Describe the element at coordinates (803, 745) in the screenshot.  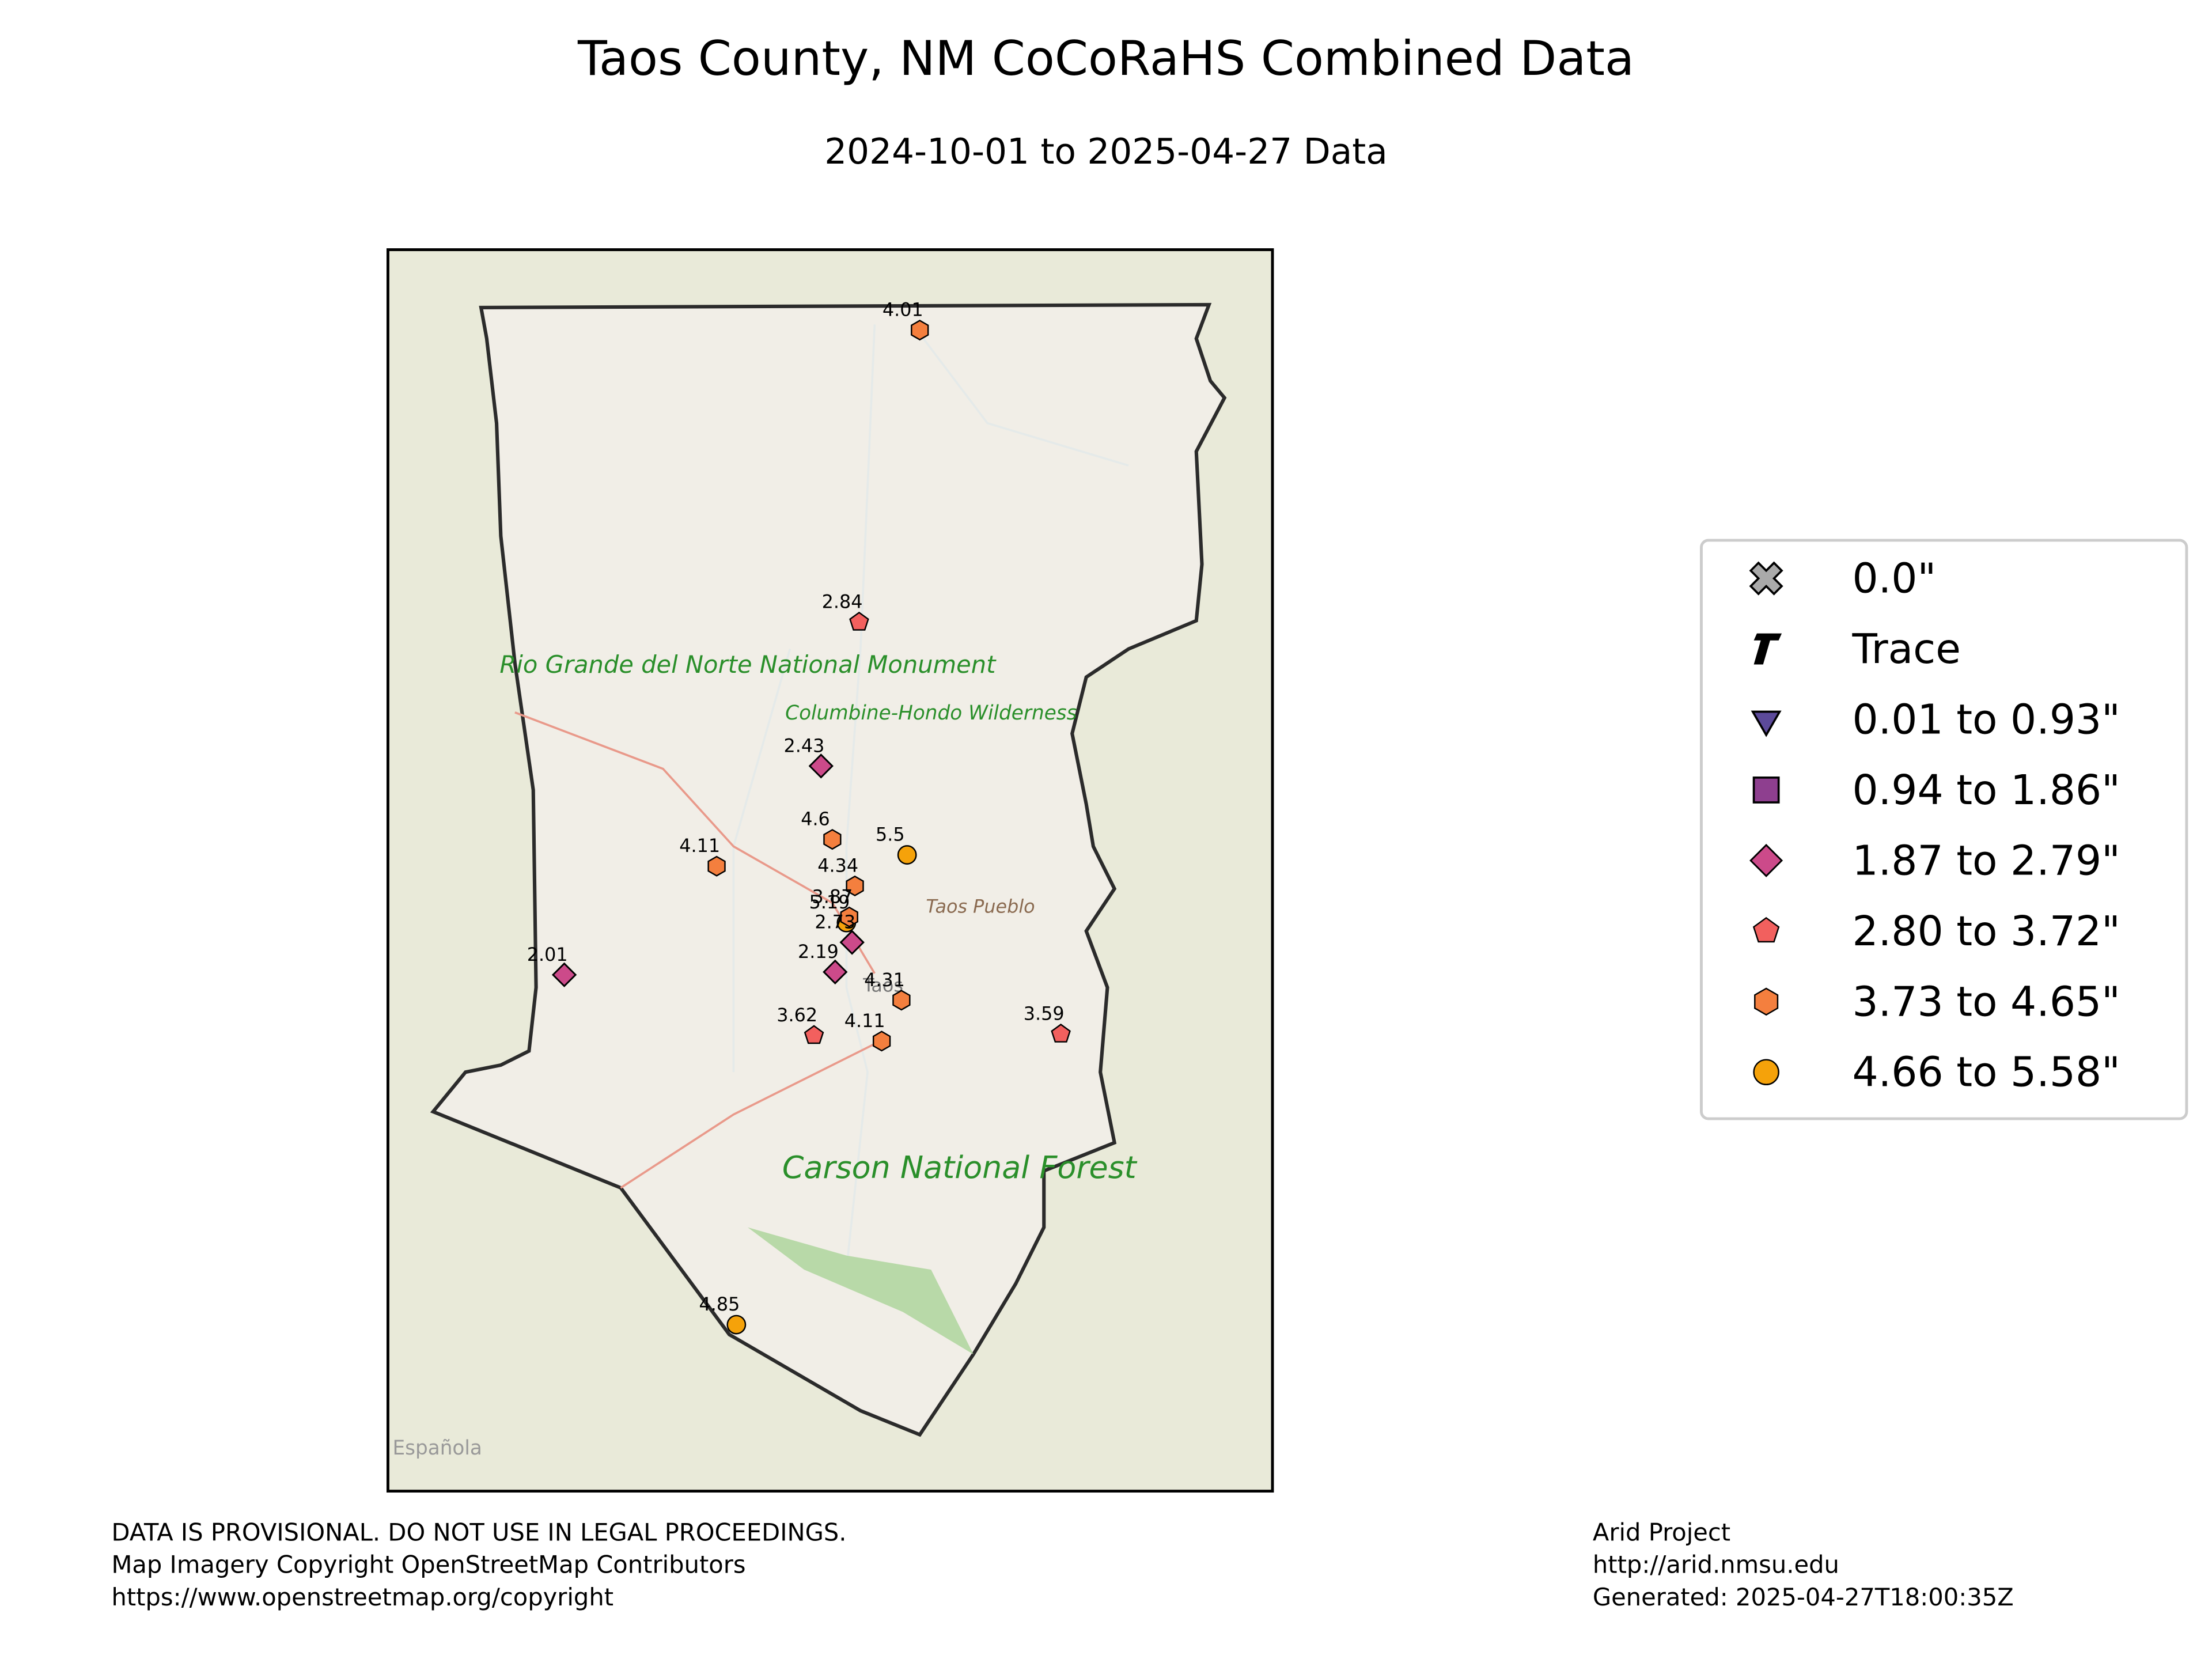
I see `station-label: 2.43` at that location.